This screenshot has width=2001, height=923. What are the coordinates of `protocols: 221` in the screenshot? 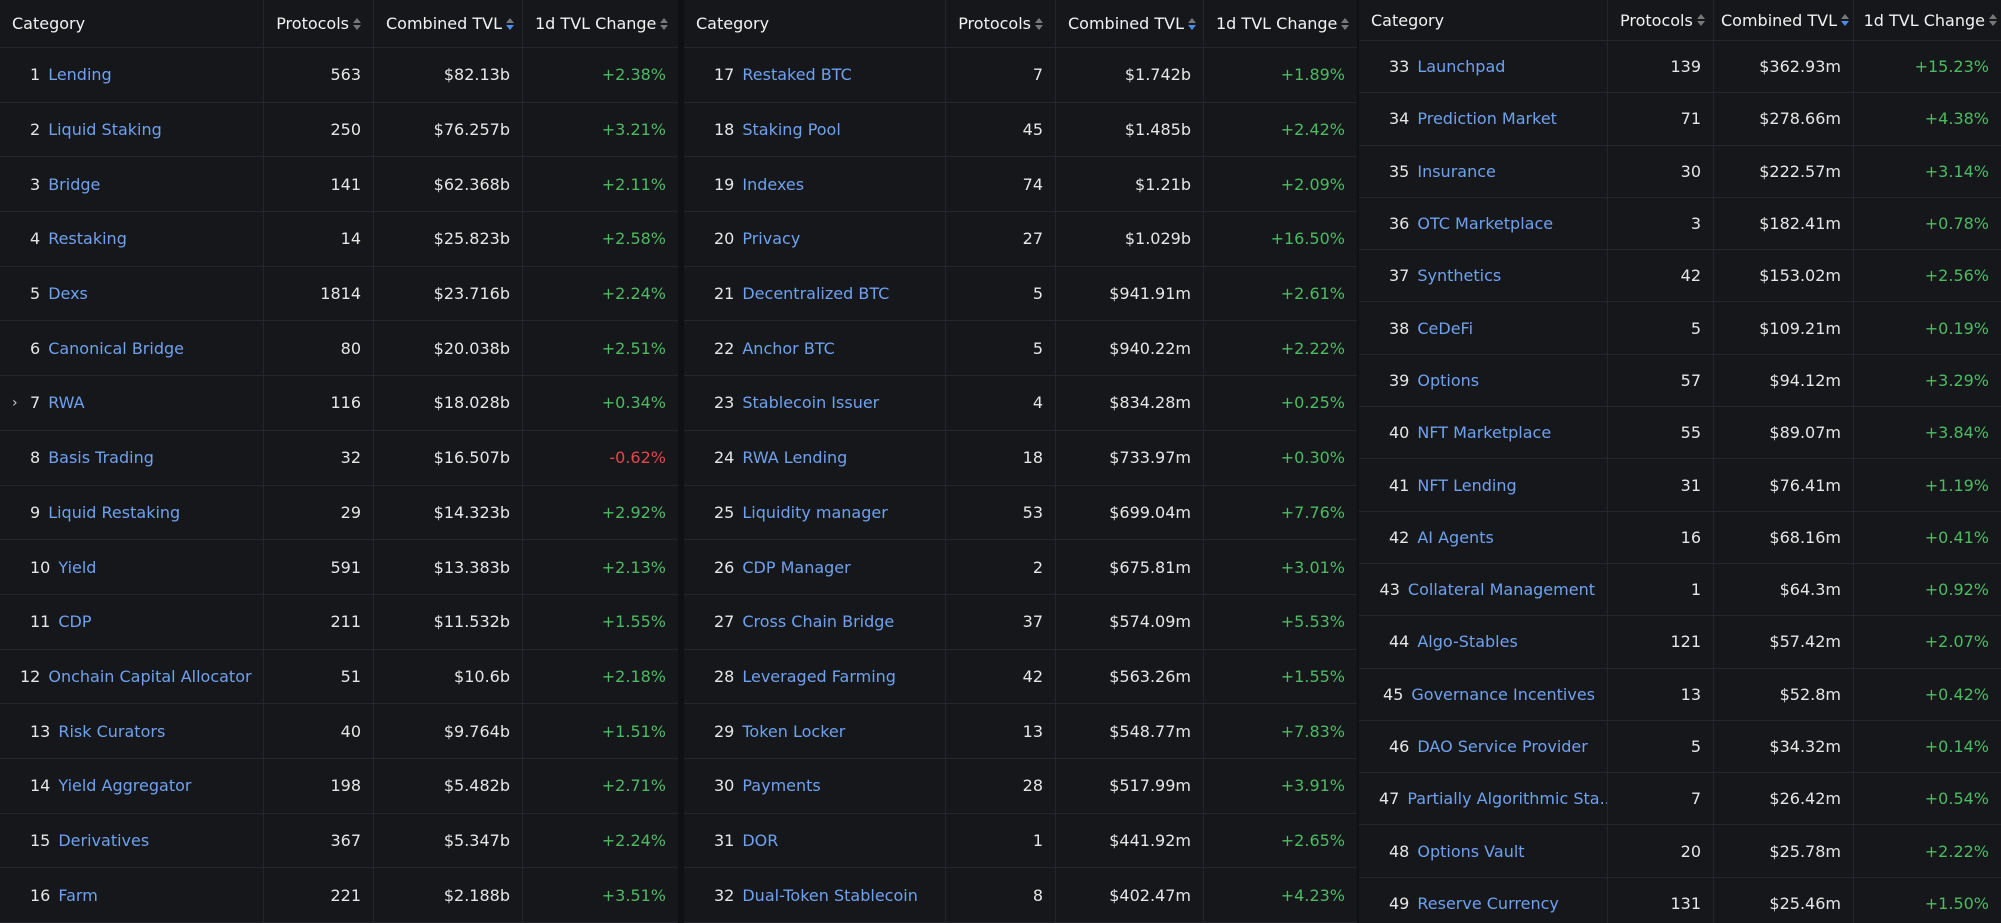 It's located at (345, 895).